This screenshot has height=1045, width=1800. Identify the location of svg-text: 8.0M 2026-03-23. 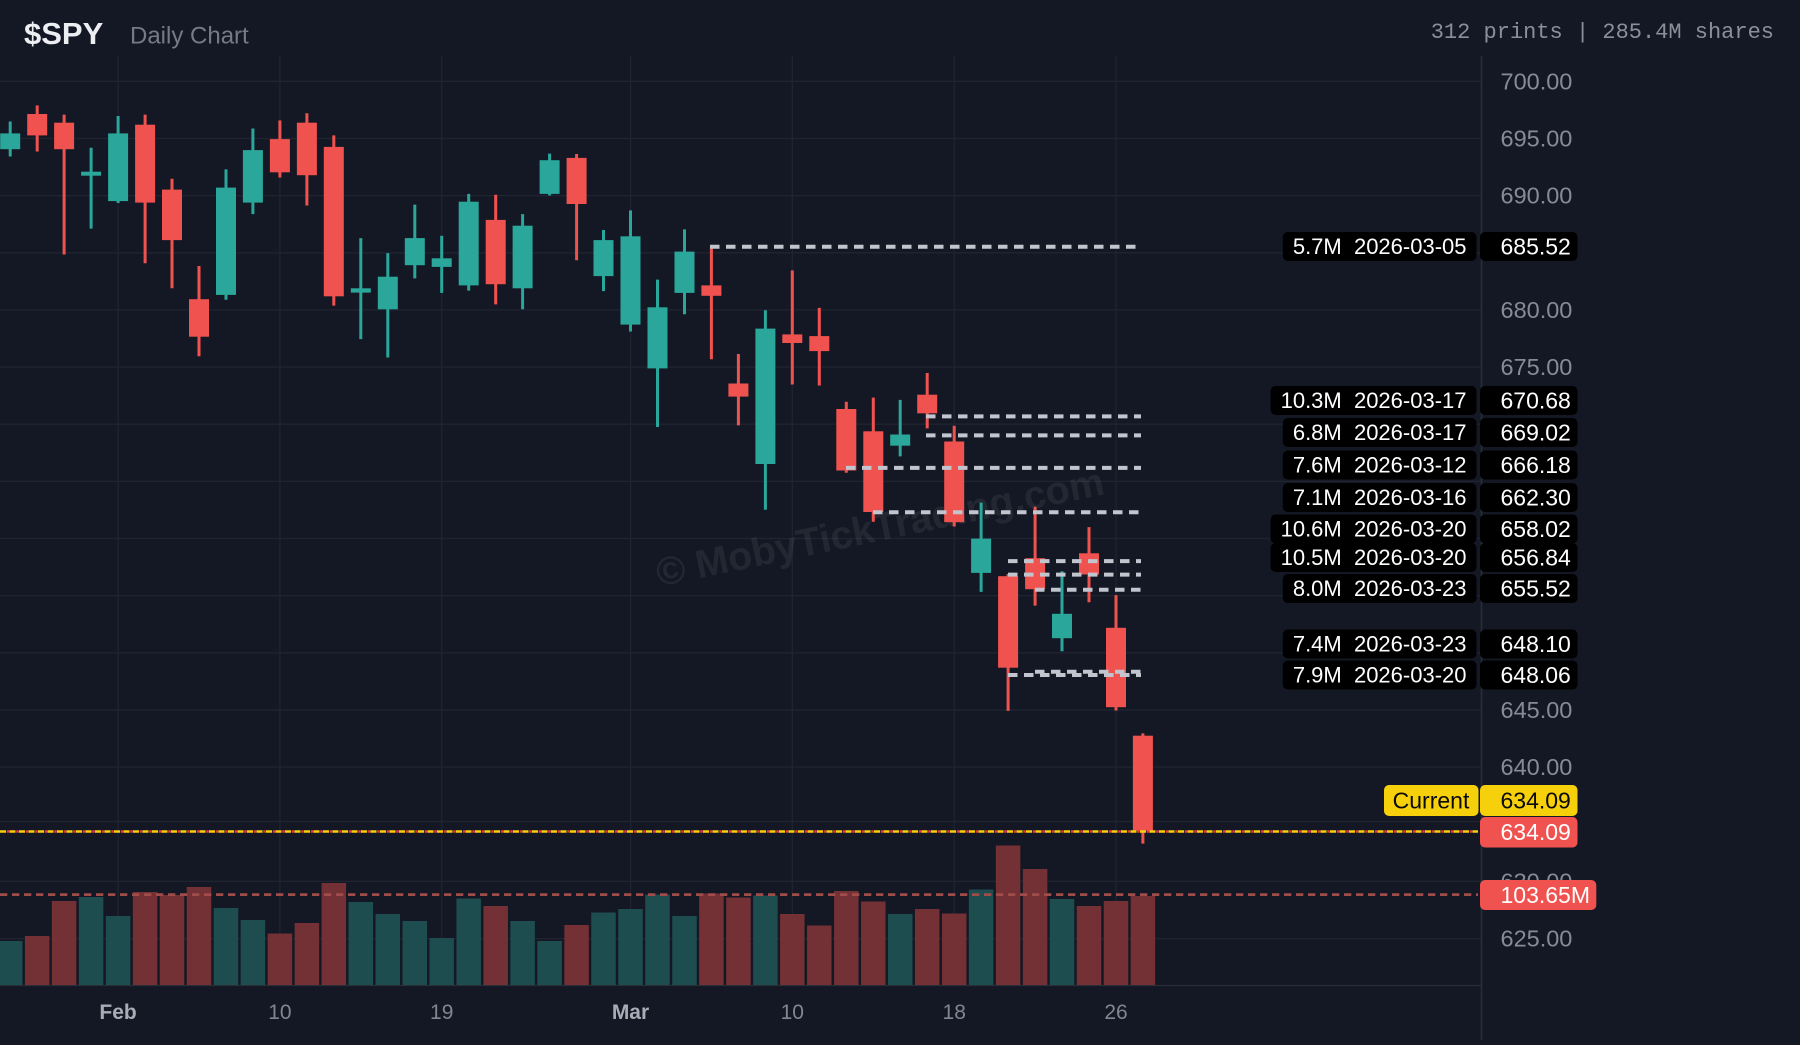
(1380, 588).